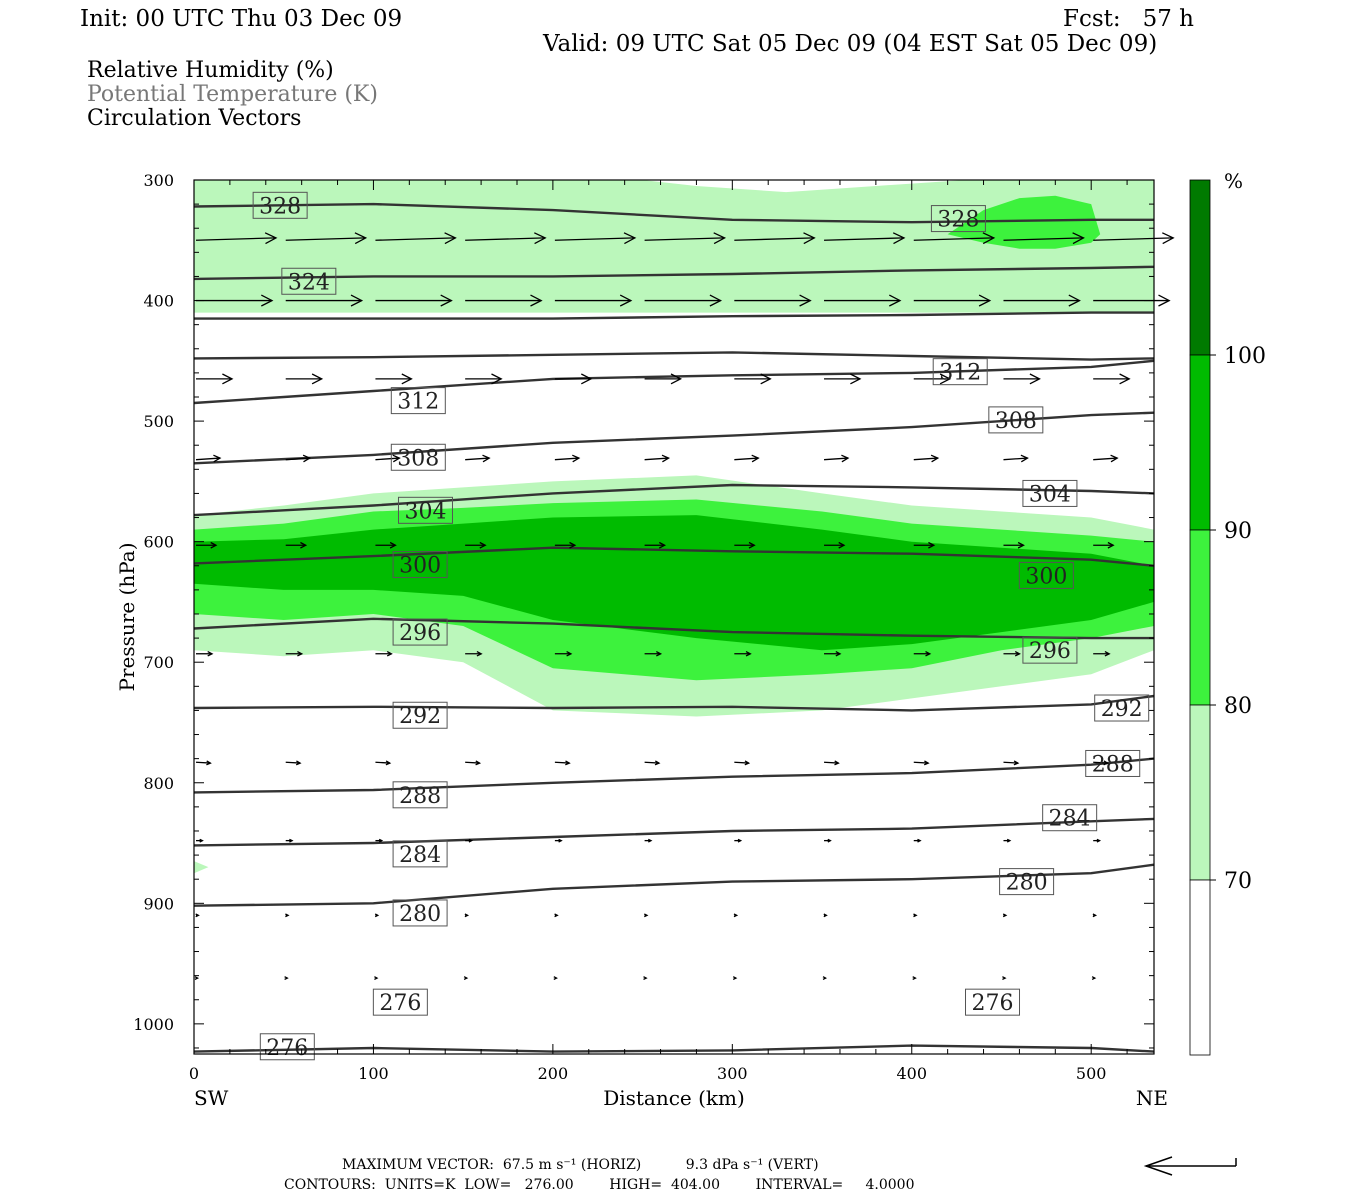  Describe the element at coordinates (1200, 617) in the screenshot. I see `colorbar-segment` at that location.